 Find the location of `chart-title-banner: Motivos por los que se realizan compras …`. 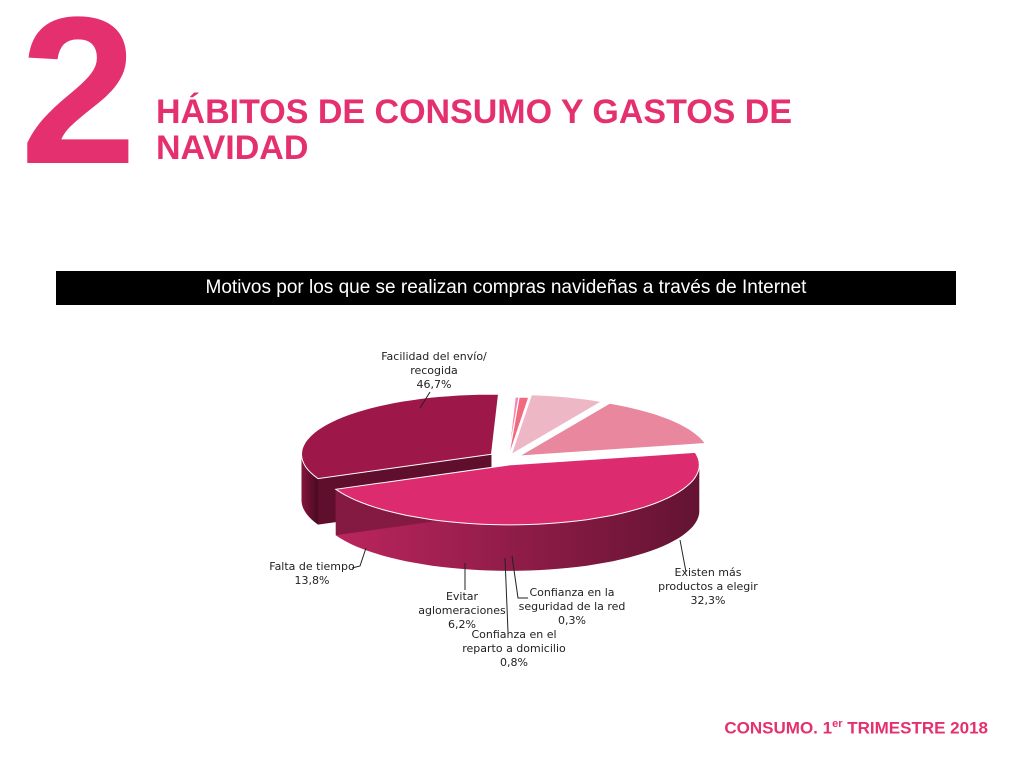

chart-title-banner: Motivos por los que se realizan compras … is located at coordinates (506, 288).